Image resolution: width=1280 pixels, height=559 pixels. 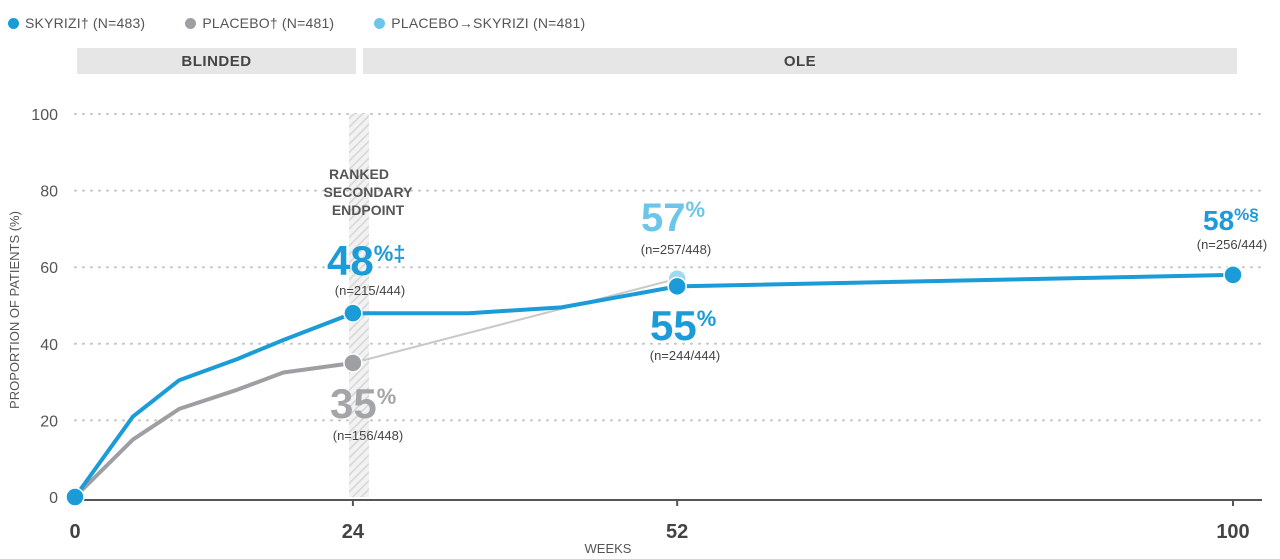 What do you see at coordinates (663, 218) in the screenshot?
I see `annotation-57-value: 57` at bounding box center [663, 218].